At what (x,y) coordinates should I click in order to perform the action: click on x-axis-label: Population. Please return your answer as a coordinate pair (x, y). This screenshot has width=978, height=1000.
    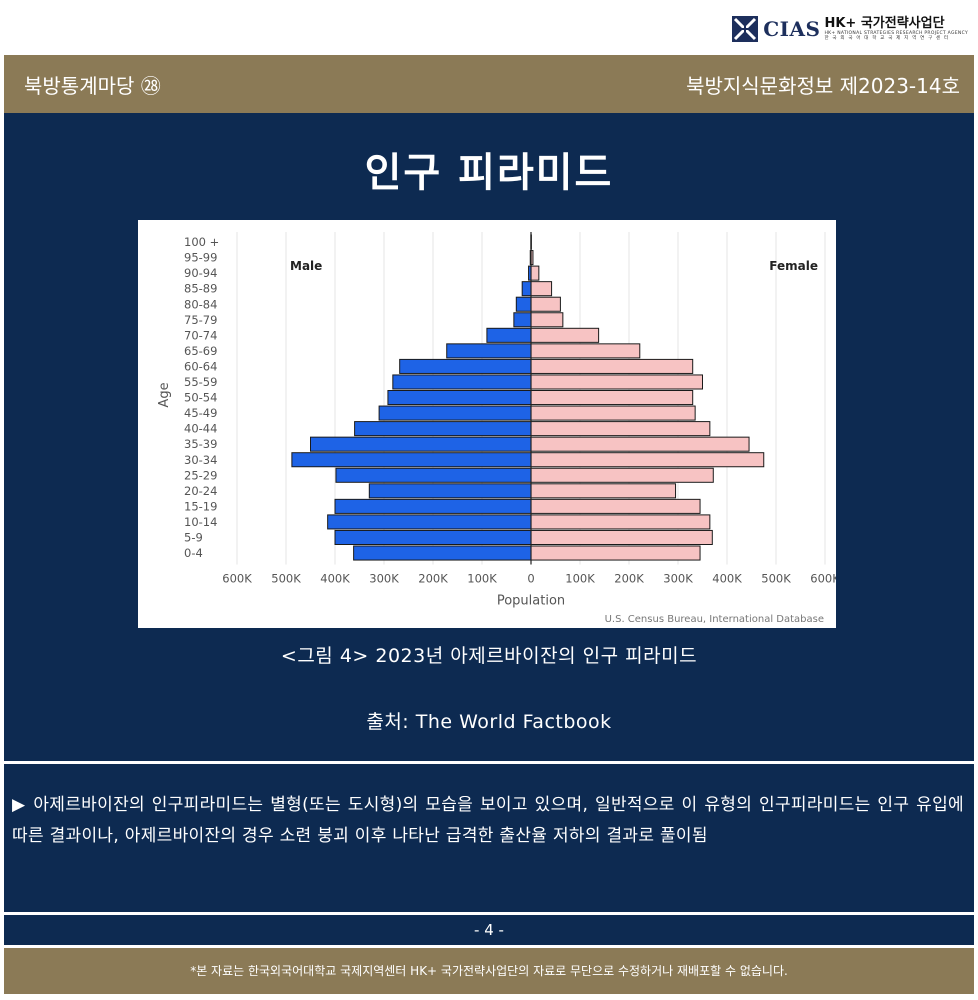
    Looking at the image, I should click on (531, 601).